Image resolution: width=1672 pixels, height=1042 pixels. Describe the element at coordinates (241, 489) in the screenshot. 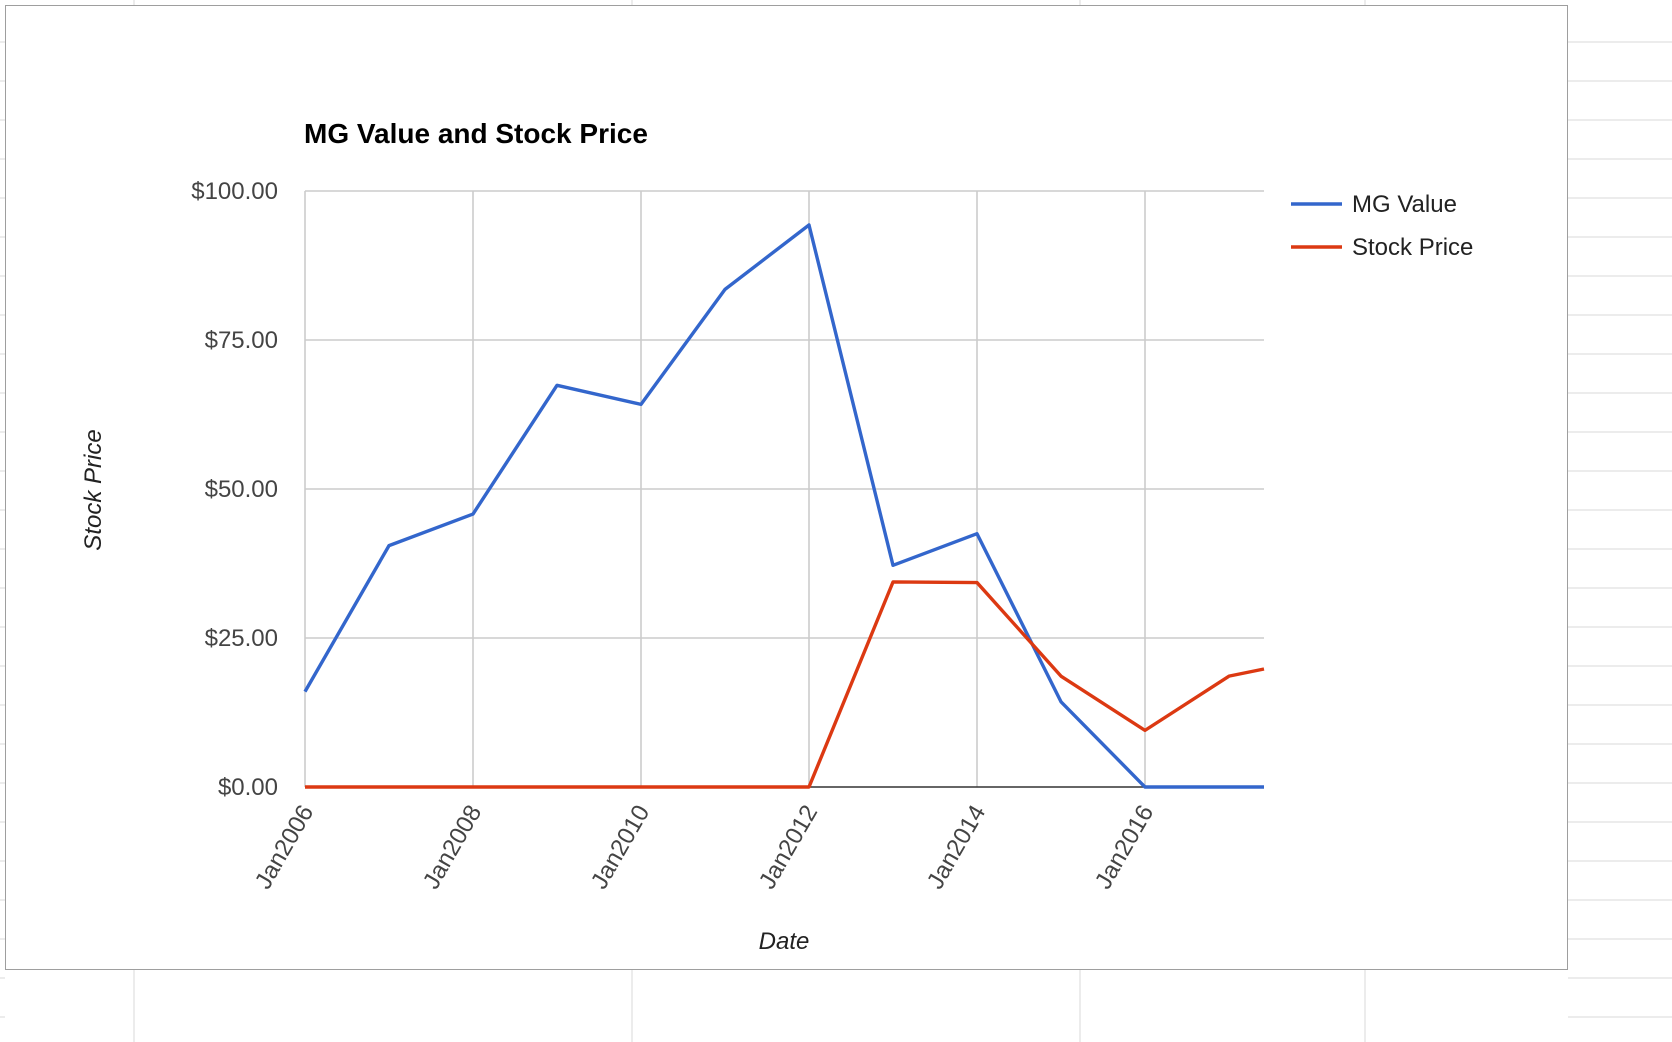

I see `y-tick-label: $50.00` at that location.